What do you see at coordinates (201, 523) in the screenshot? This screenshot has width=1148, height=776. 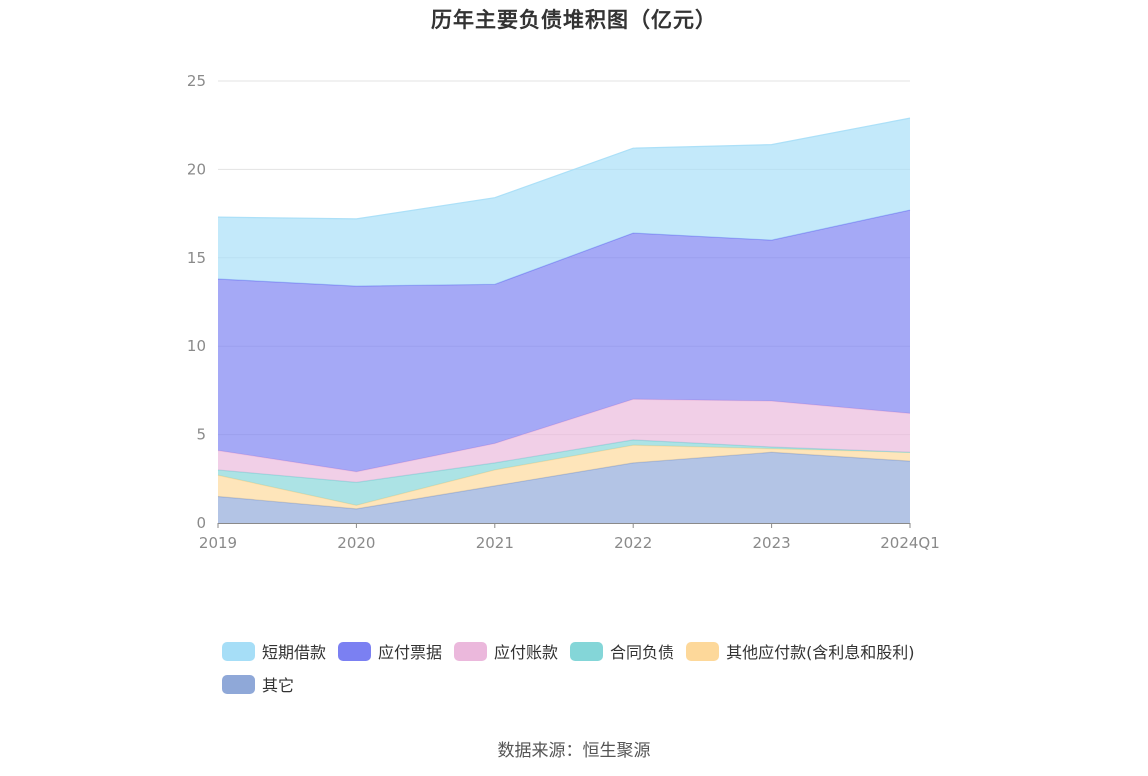 I see `y-tick-label: 0` at bounding box center [201, 523].